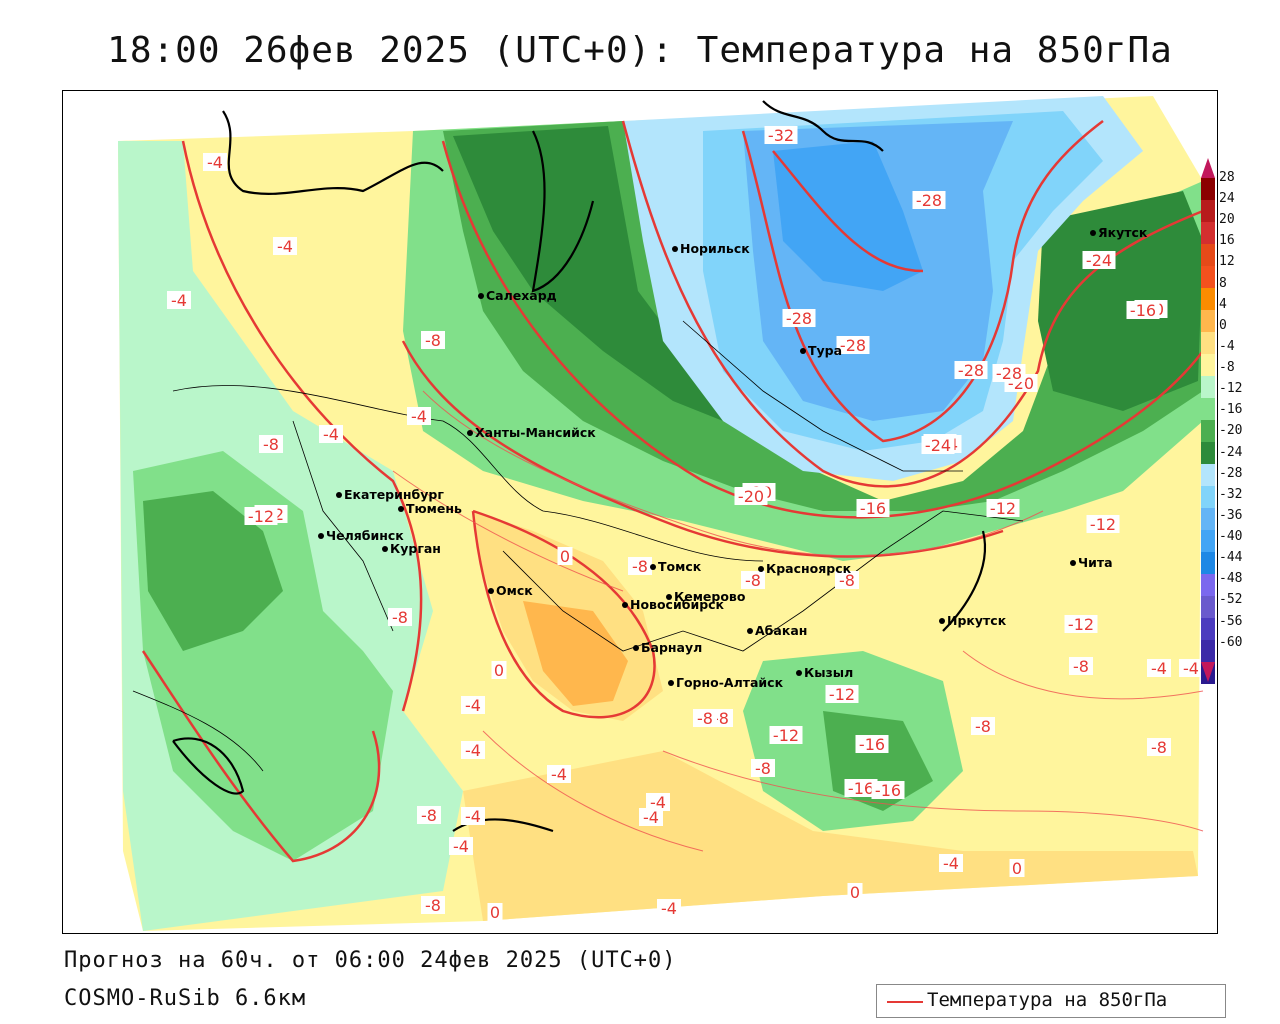 This screenshot has height=1024, width=1280. I want to click on city-marker: Барнаул, so click(667, 647).